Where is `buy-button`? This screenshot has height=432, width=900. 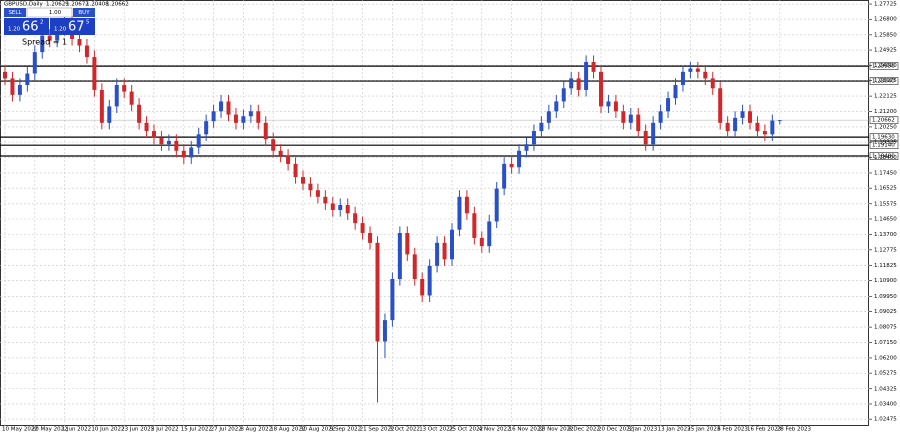 buy-button is located at coordinates (84, 12).